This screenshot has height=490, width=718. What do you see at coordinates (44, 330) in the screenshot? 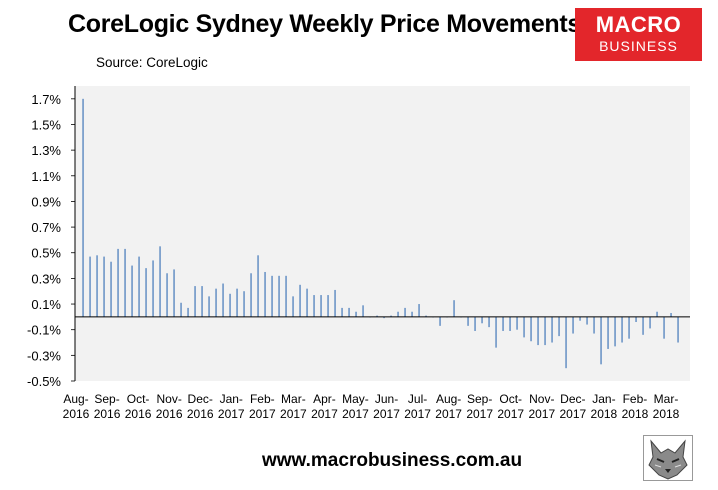
I see `y-tick-label: -0.1%` at bounding box center [44, 330].